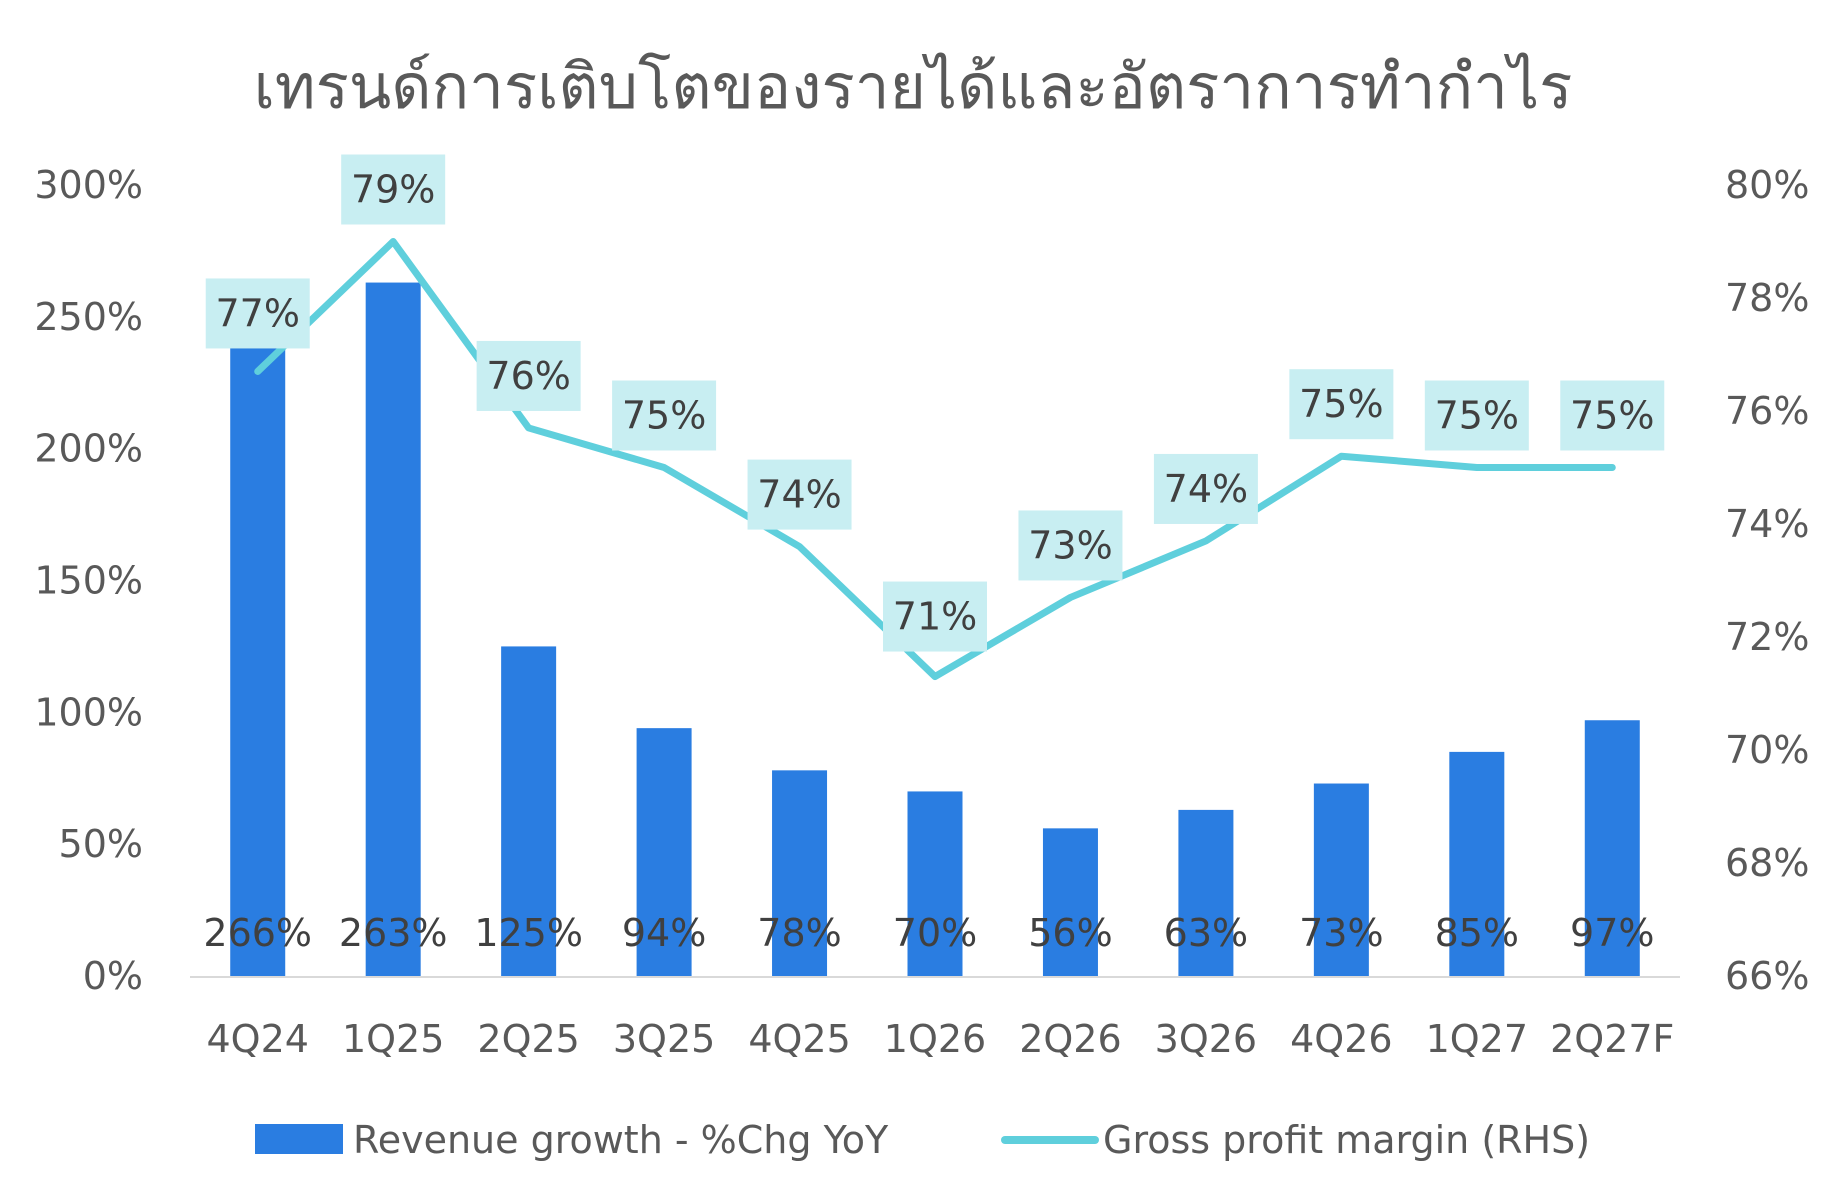  I want to click on left-axis-tick-label: 50%, so click(101, 844).